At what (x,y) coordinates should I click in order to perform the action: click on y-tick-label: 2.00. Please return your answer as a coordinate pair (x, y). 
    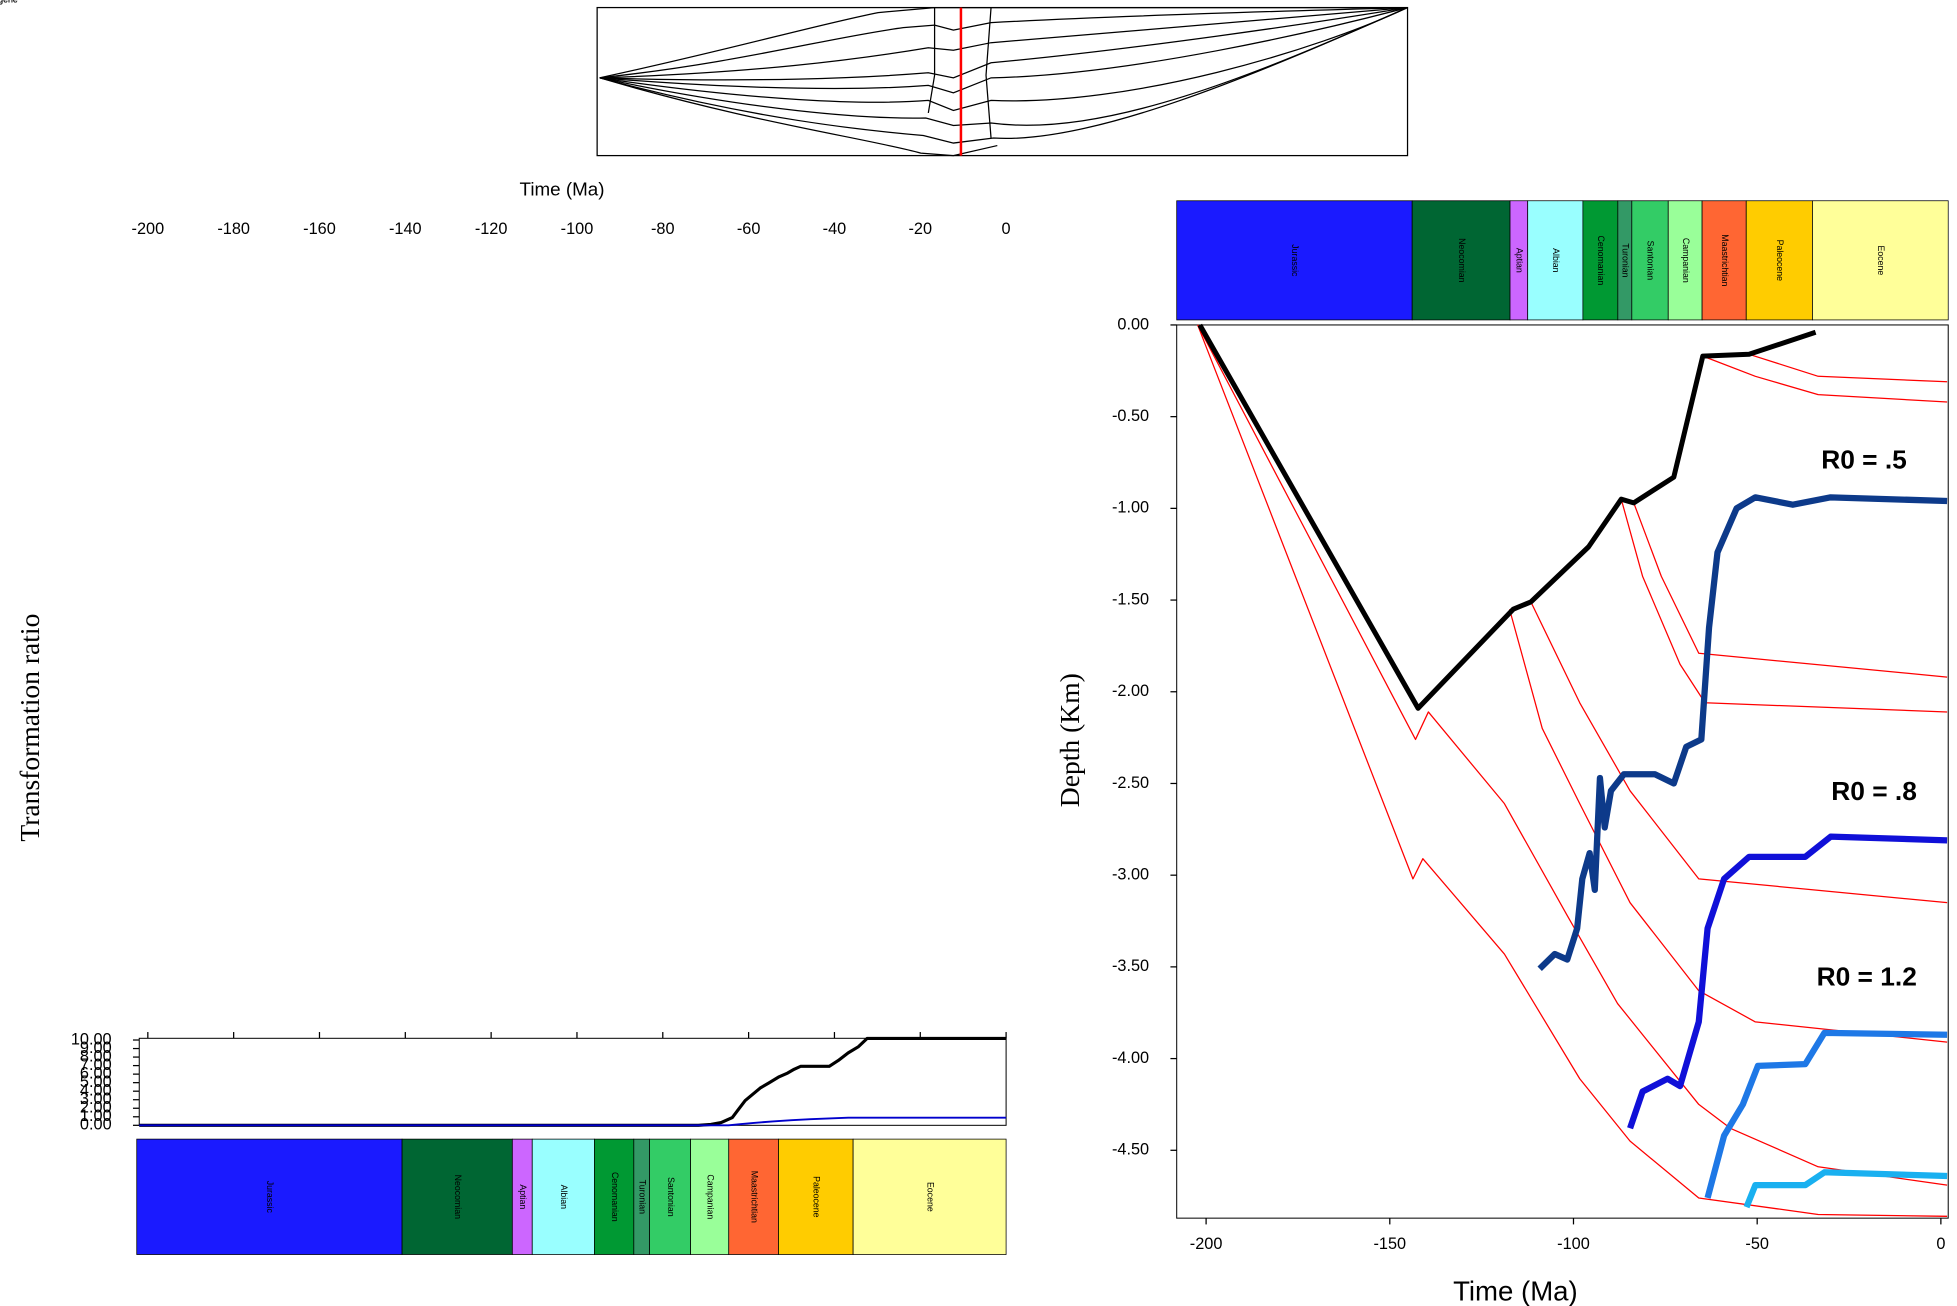
    Looking at the image, I should click on (96, 1108).